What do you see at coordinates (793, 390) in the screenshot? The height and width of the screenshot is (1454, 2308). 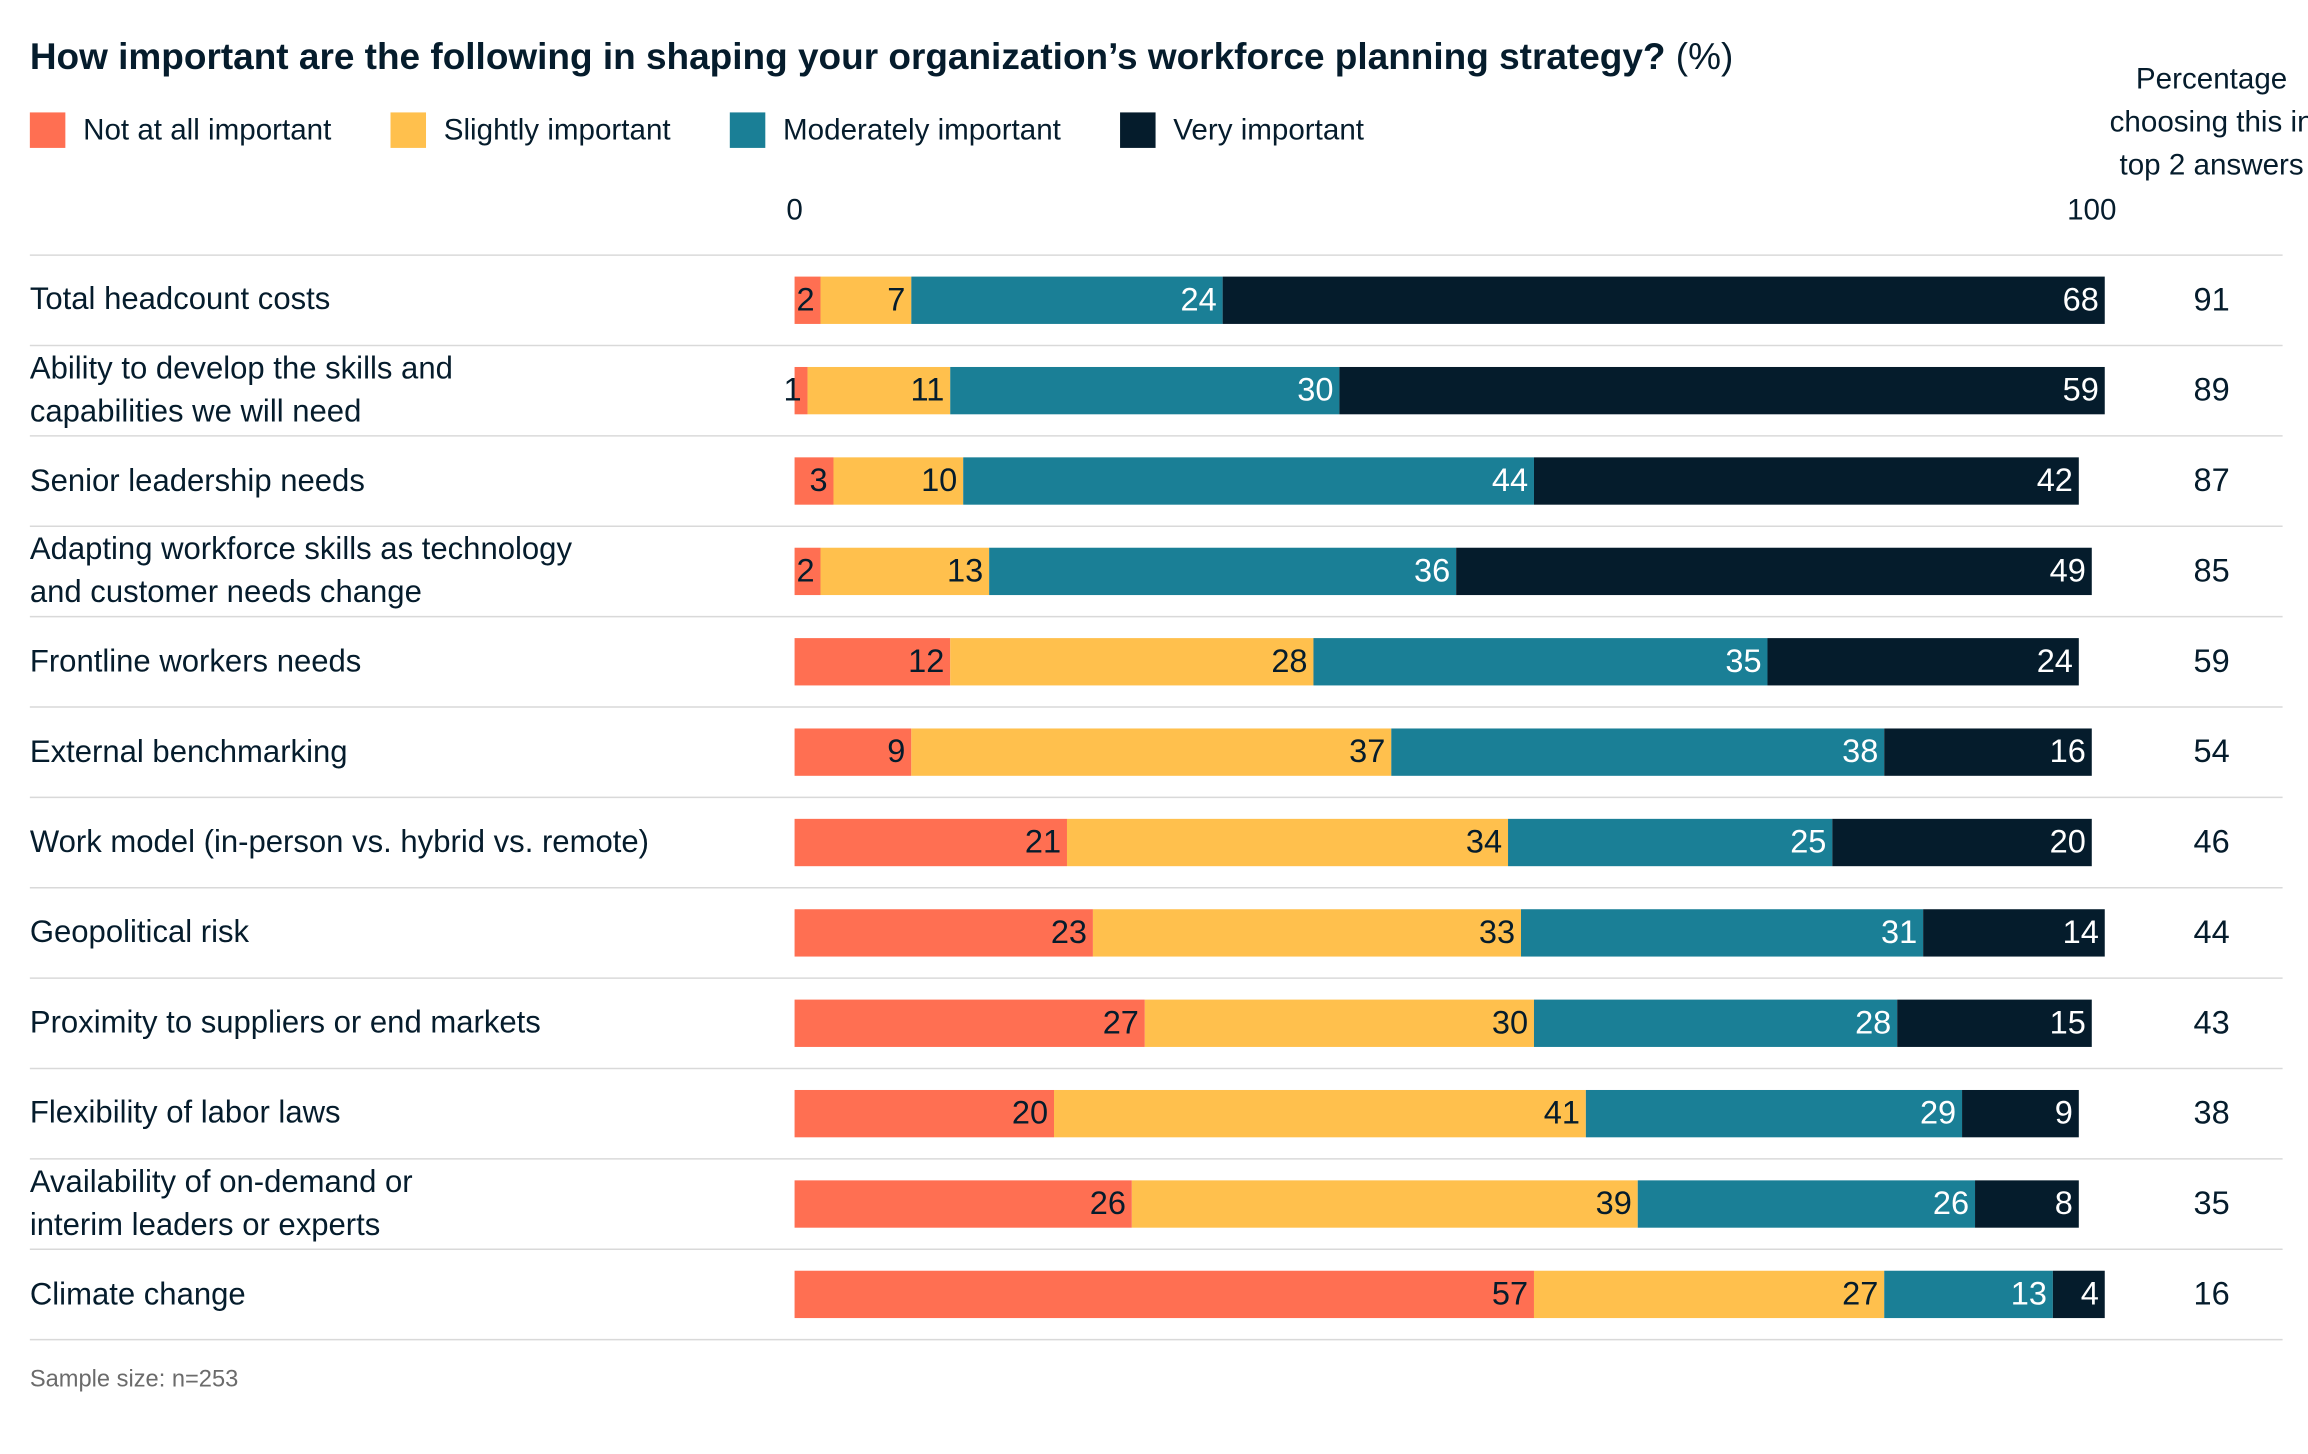 I see `value-label: 1` at bounding box center [793, 390].